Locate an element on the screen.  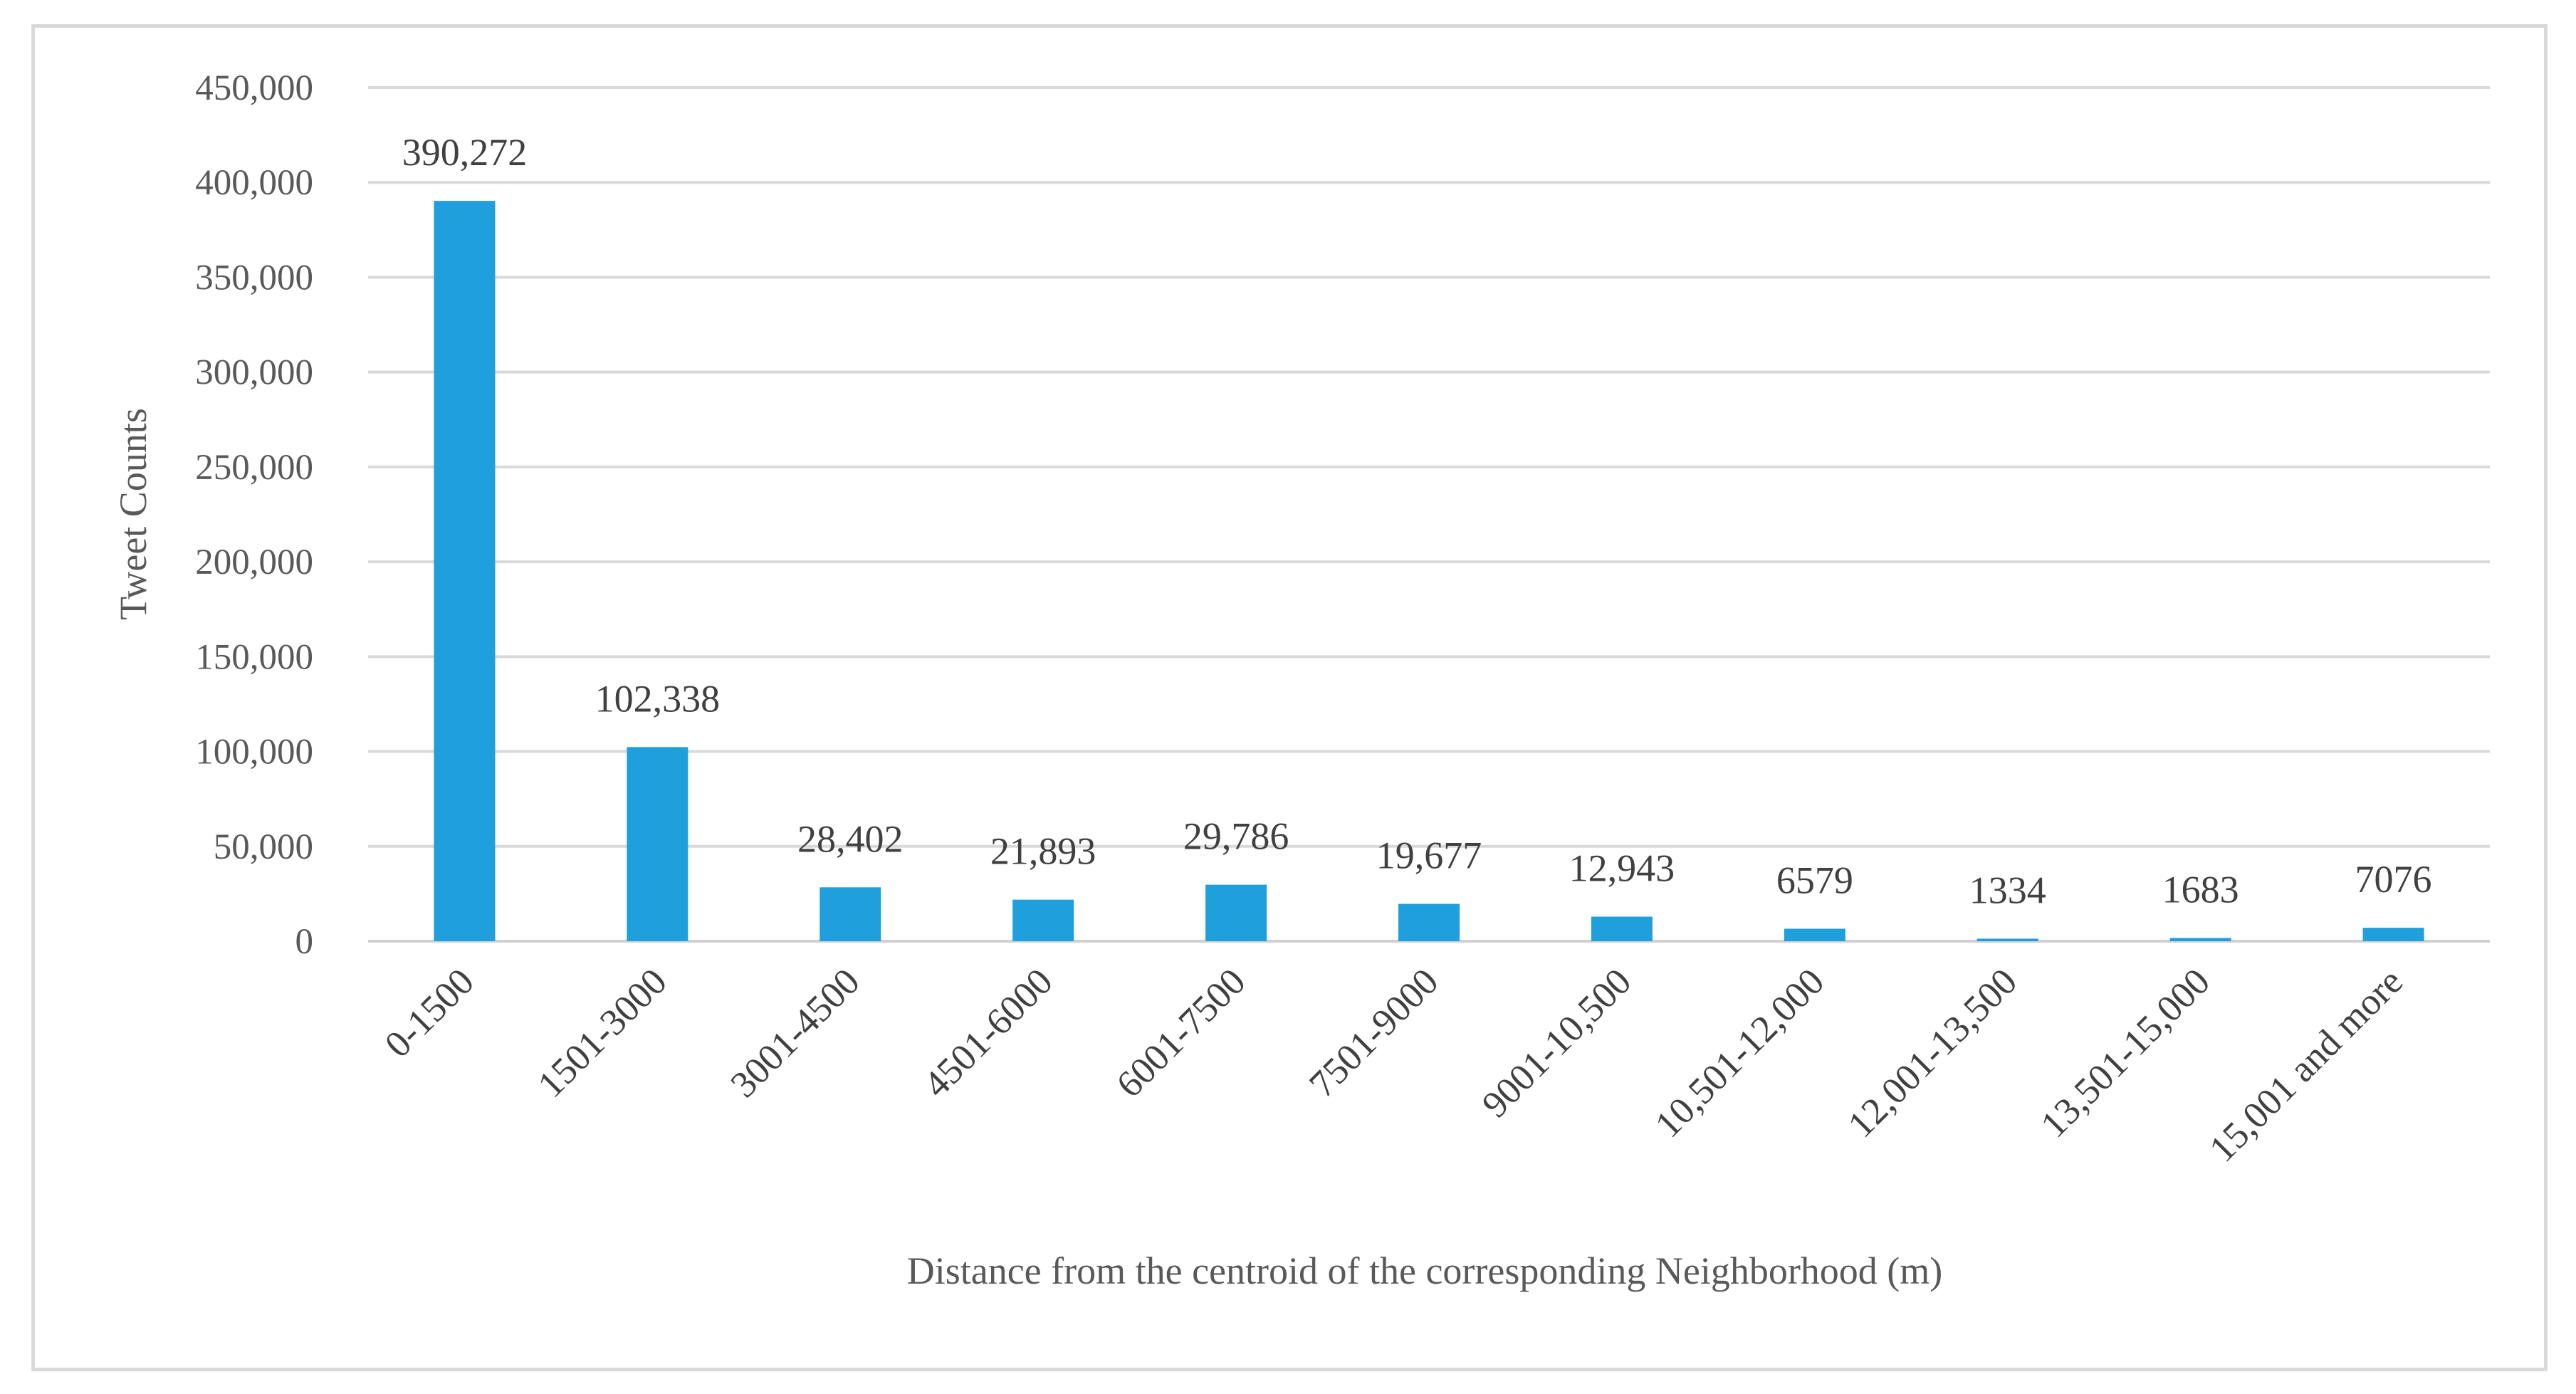
data-label: 102,338 is located at coordinates (658, 698).